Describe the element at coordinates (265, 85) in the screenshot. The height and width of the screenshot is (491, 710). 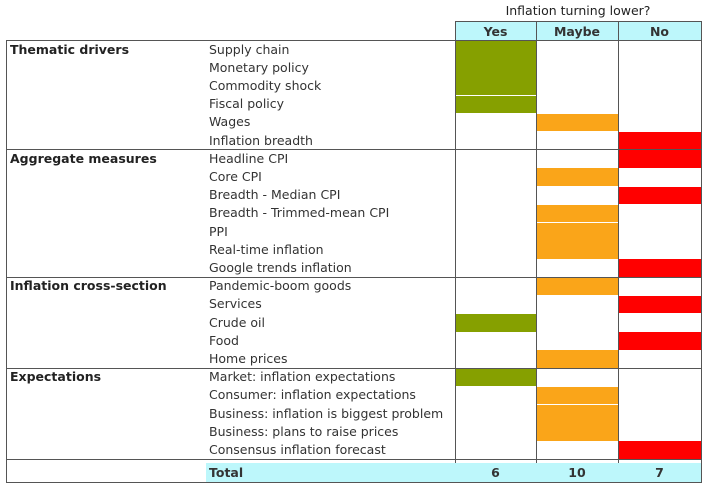
I see `row-label: Commodity shock` at that location.